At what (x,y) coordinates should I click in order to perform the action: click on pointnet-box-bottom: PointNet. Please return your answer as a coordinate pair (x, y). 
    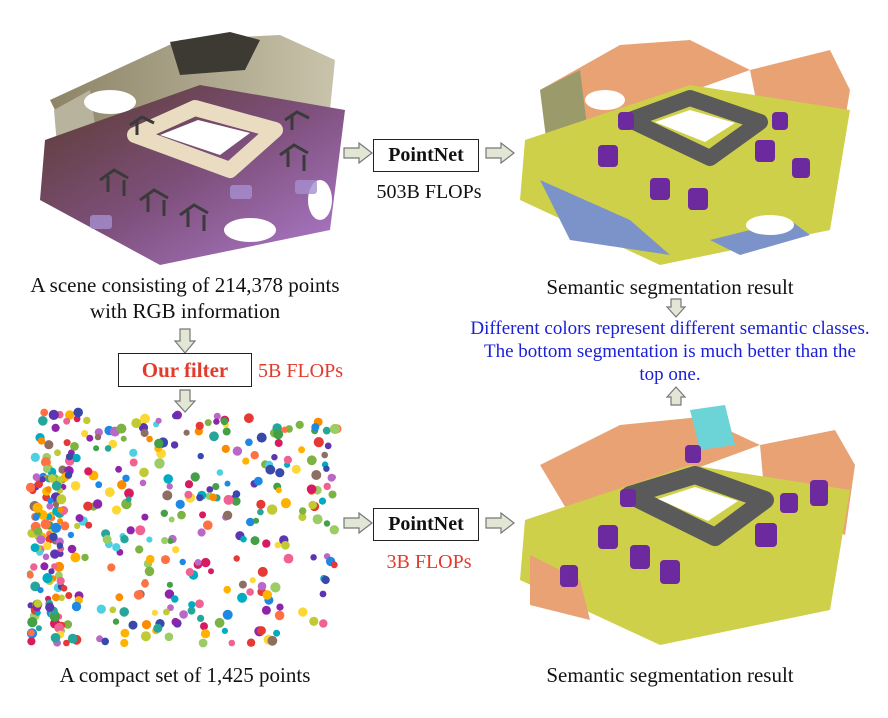
    Looking at the image, I should click on (426, 524).